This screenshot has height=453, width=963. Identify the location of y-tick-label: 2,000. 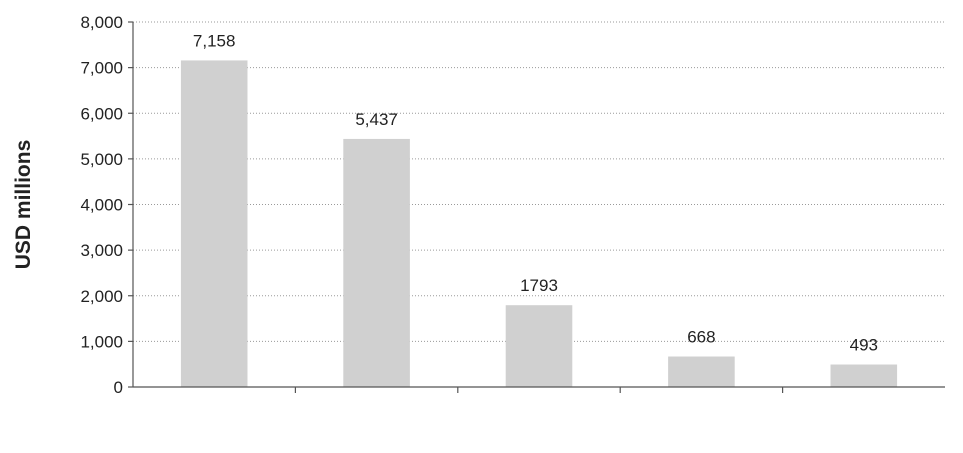
(101, 296).